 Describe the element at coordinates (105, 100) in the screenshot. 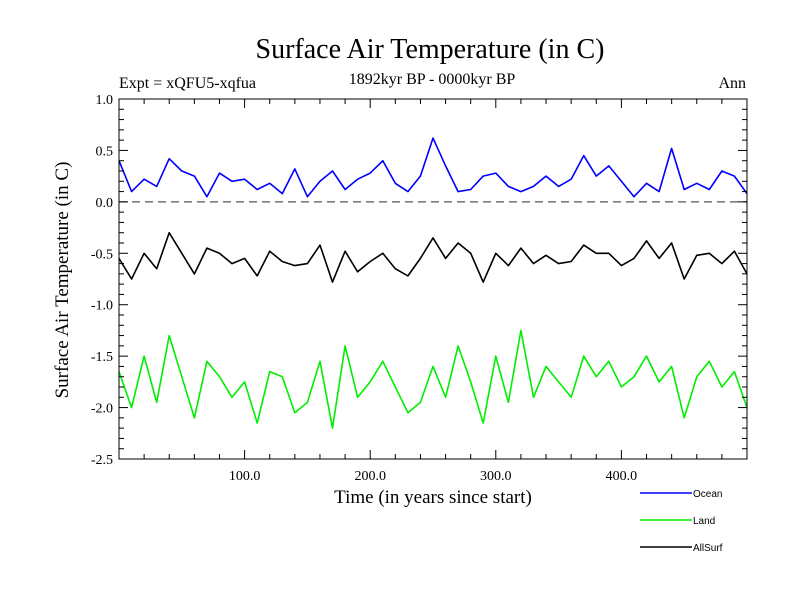

I see `y-tick-label: 1.0` at that location.